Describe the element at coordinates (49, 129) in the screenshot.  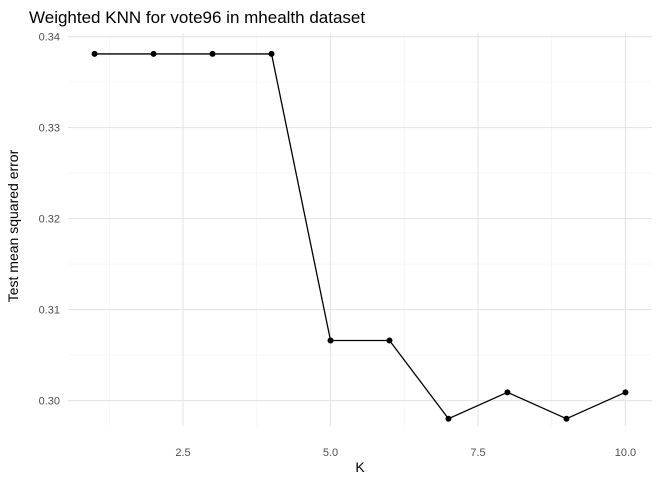
I see `y-tick-label: 0.33` at that location.